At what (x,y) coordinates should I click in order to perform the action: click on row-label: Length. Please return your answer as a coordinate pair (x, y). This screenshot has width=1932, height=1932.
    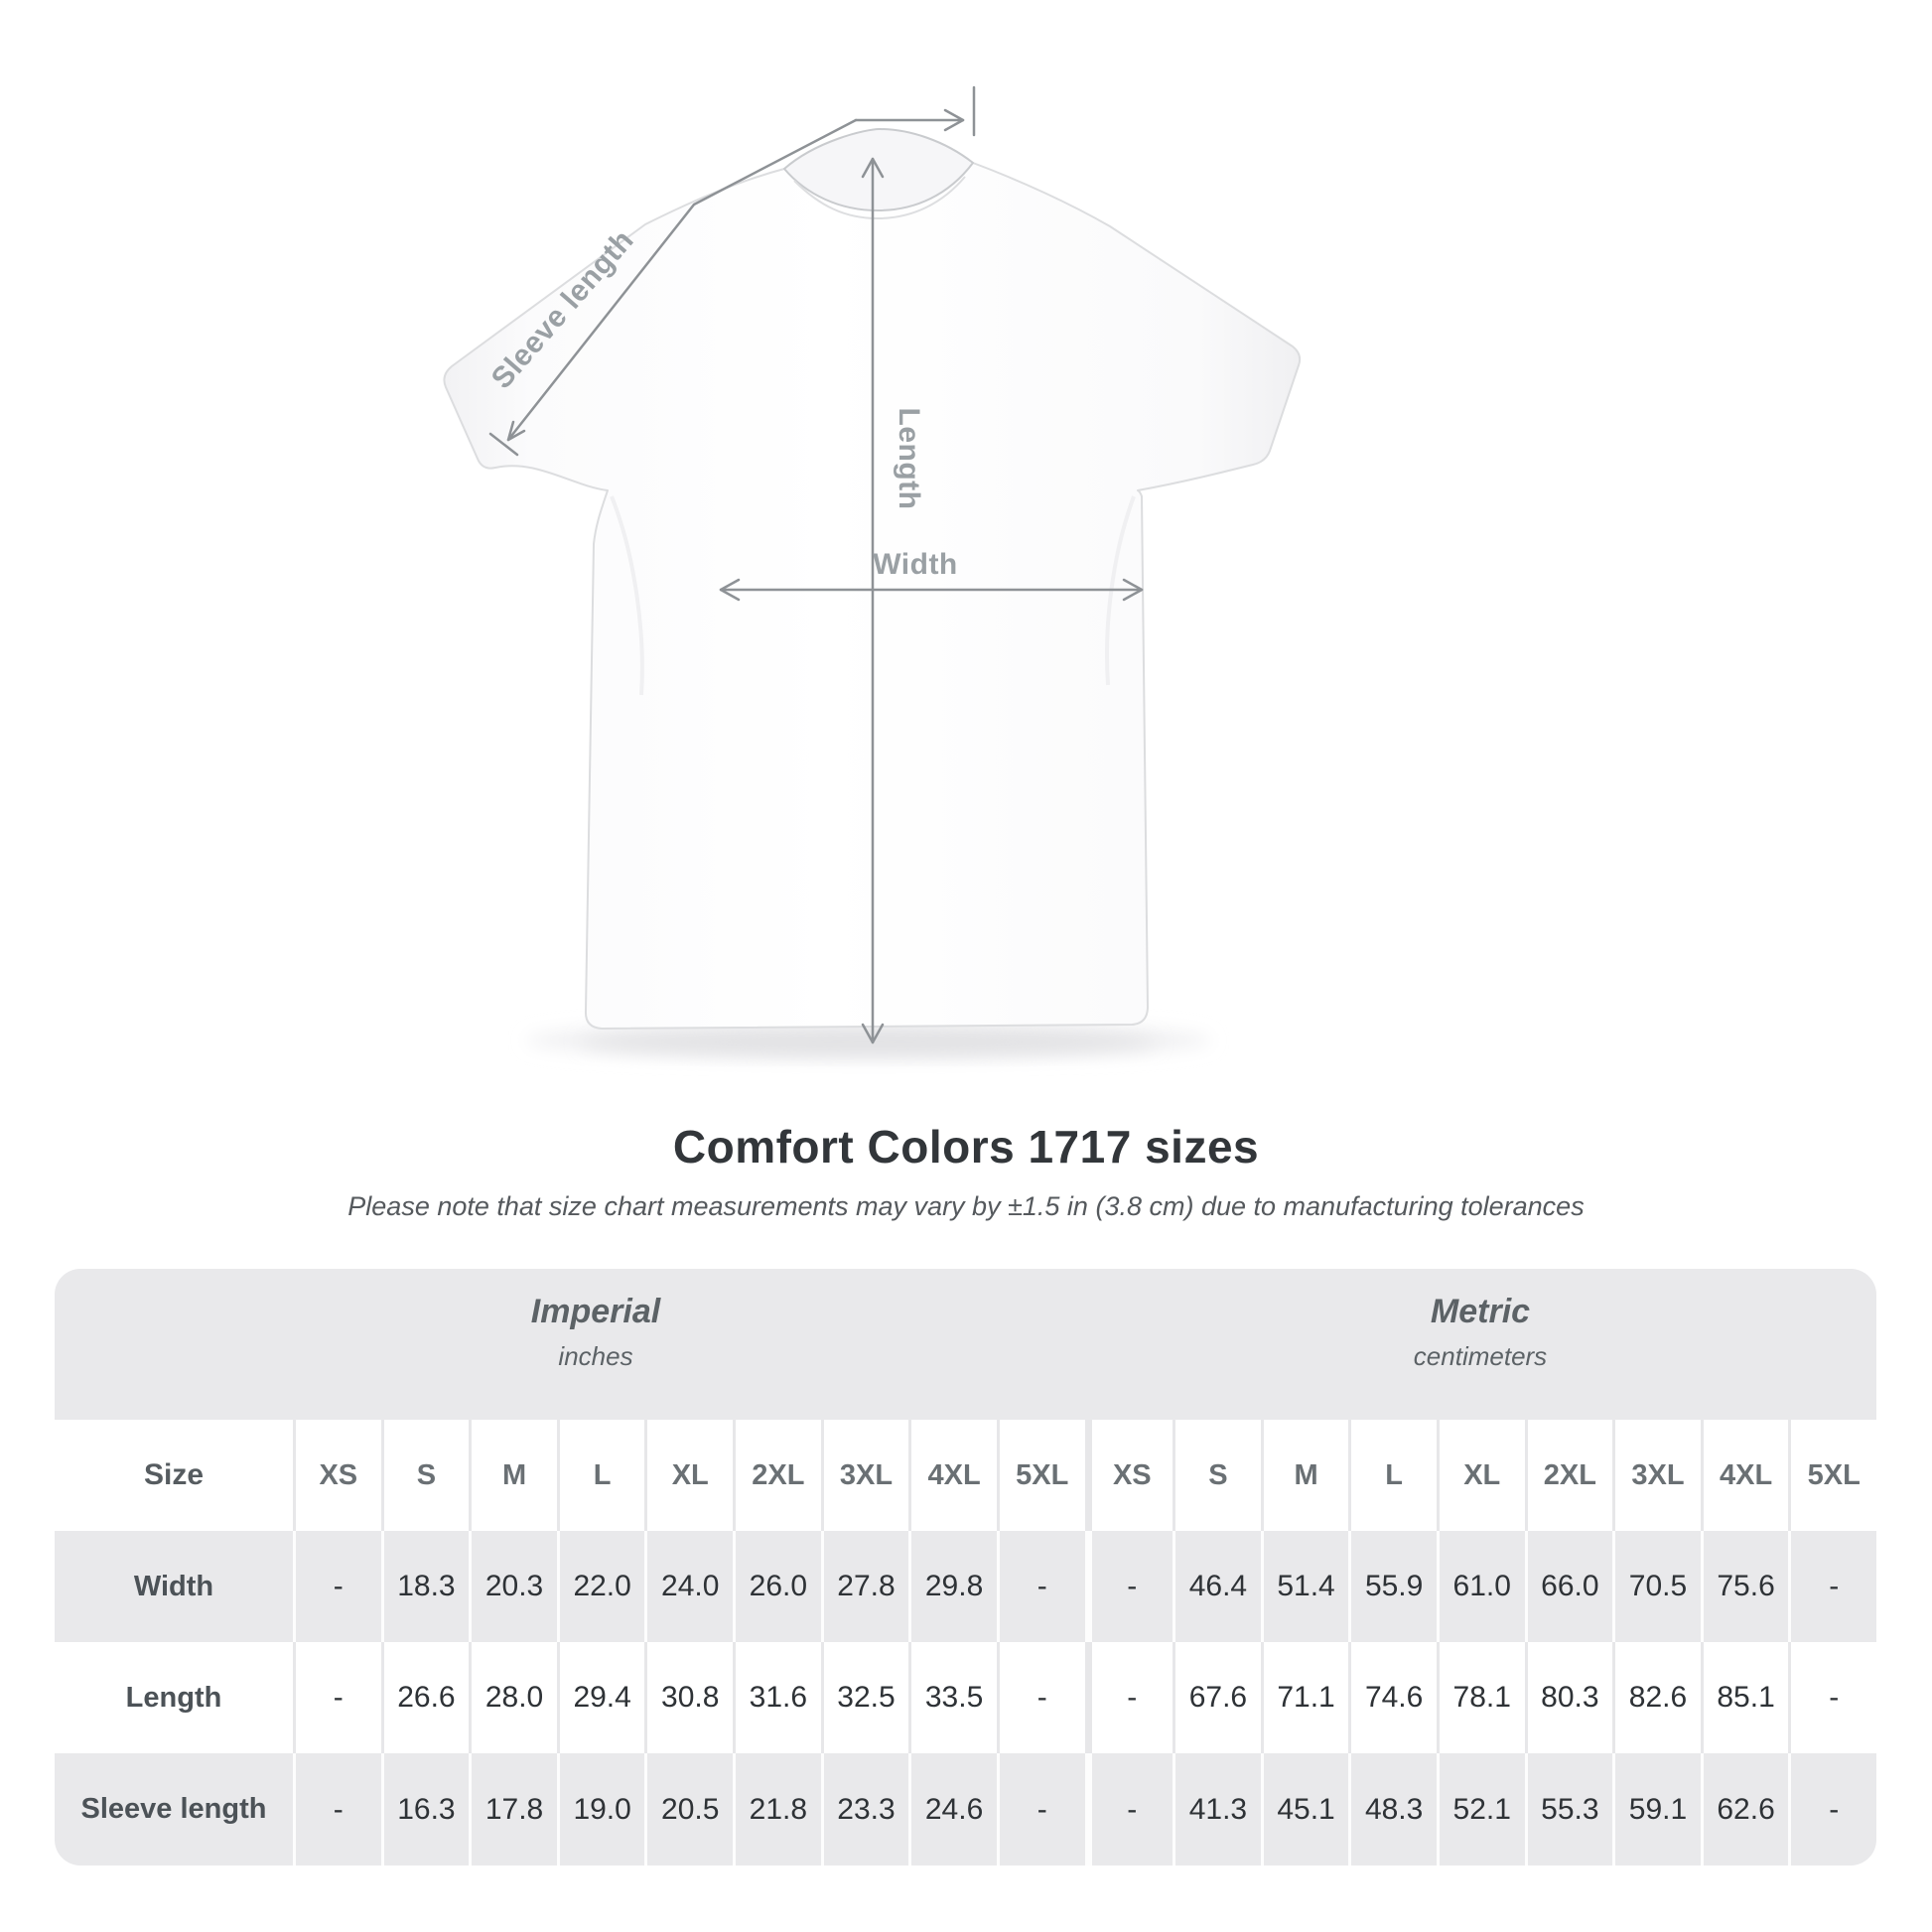
    Looking at the image, I should click on (174, 1698).